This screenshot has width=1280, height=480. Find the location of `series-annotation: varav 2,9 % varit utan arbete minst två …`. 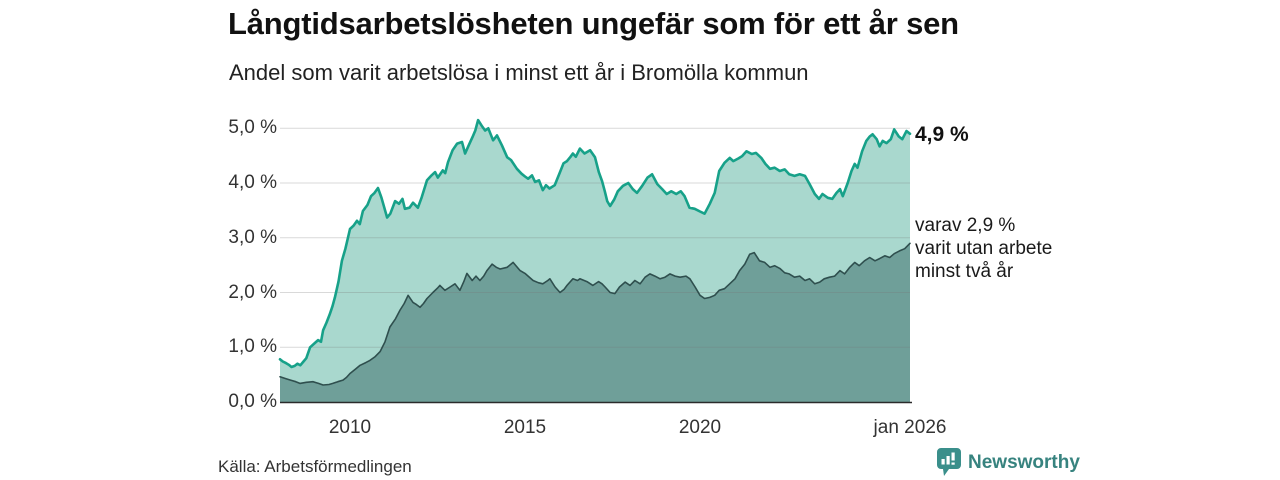

series-annotation: varav 2,9 % varit utan arbete minst två … is located at coordinates (984, 248).